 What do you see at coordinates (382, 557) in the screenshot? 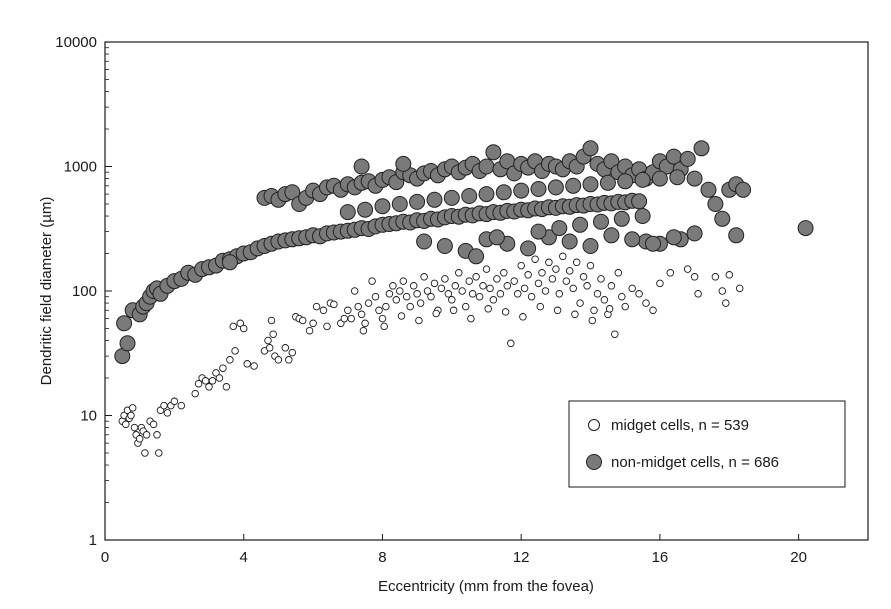
I see `x-tick-label: 8` at bounding box center [382, 557].